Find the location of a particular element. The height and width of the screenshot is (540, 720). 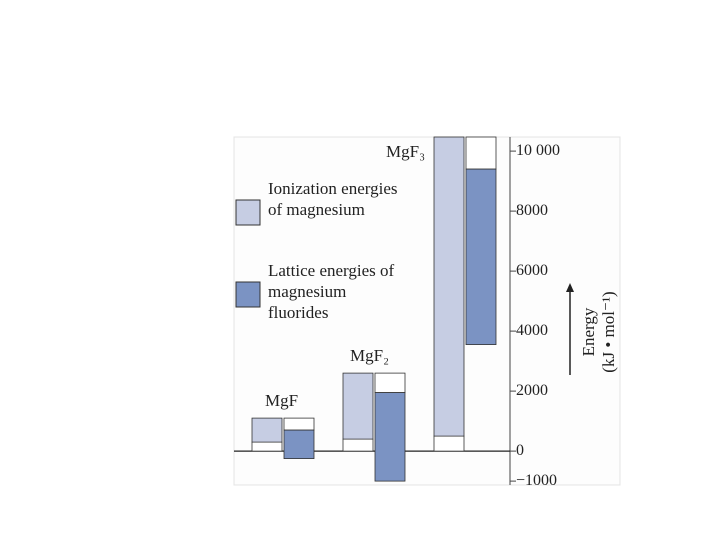

y-tick-label: 8000 is located at coordinates (532, 210).